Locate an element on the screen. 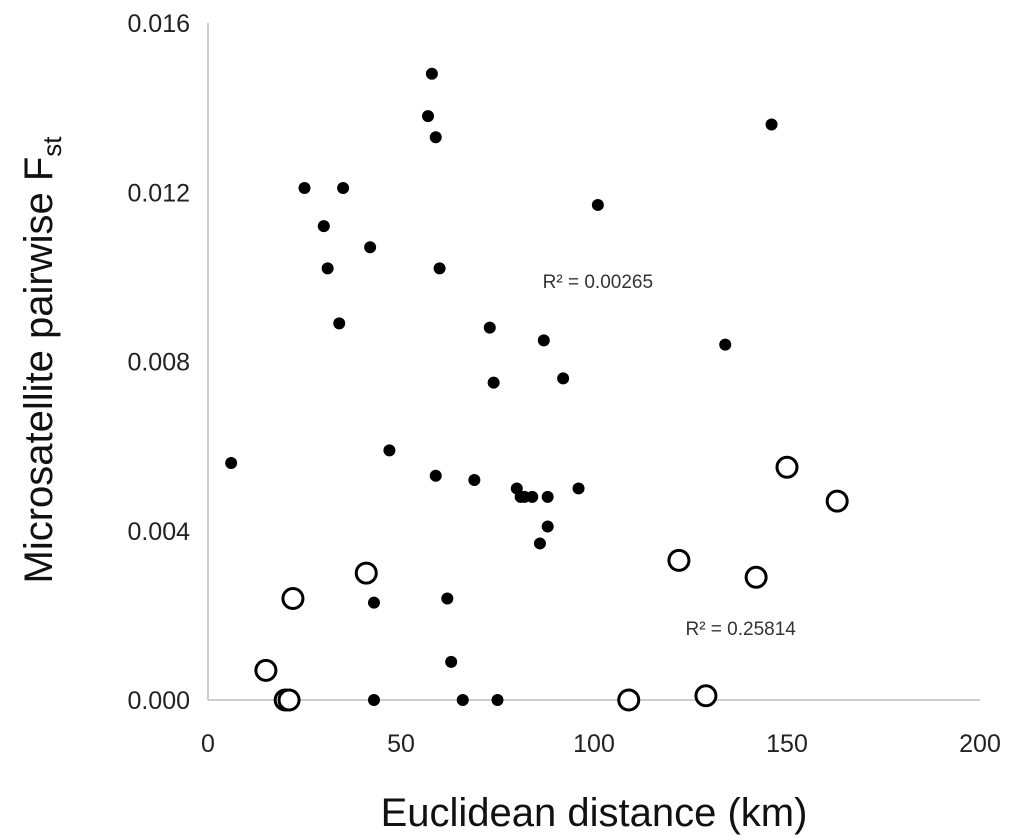 The image size is (1011, 836). r-squared-annotation: R² = 0.00265 is located at coordinates (598, 282).